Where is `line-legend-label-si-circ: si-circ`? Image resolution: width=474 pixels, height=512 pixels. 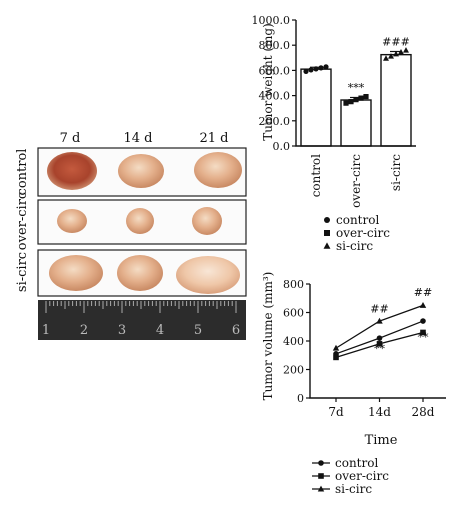
line-legend-label-si-circ: si-circ is located at coordinates (353, 489).